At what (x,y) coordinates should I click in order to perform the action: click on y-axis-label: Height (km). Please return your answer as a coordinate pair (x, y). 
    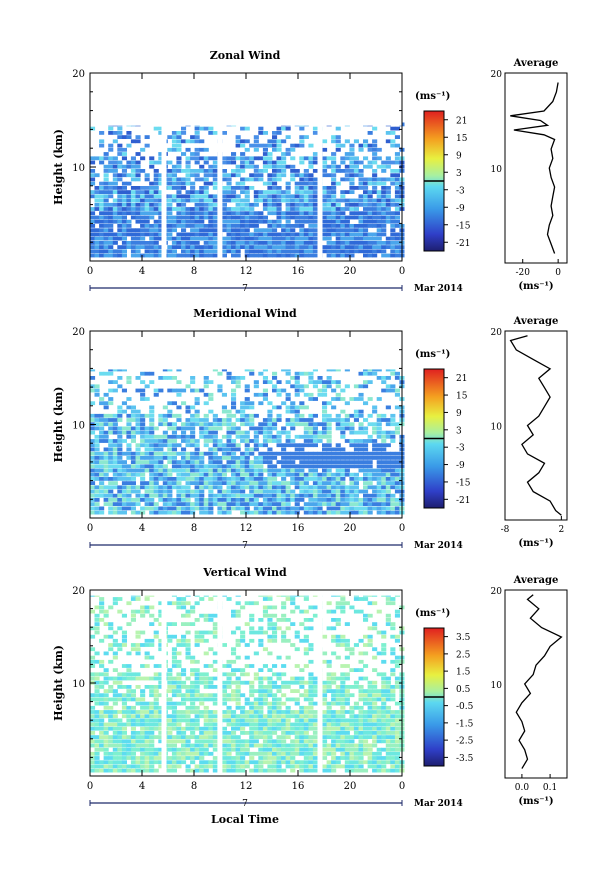
    Looking at the image, I should click on (58, 425).